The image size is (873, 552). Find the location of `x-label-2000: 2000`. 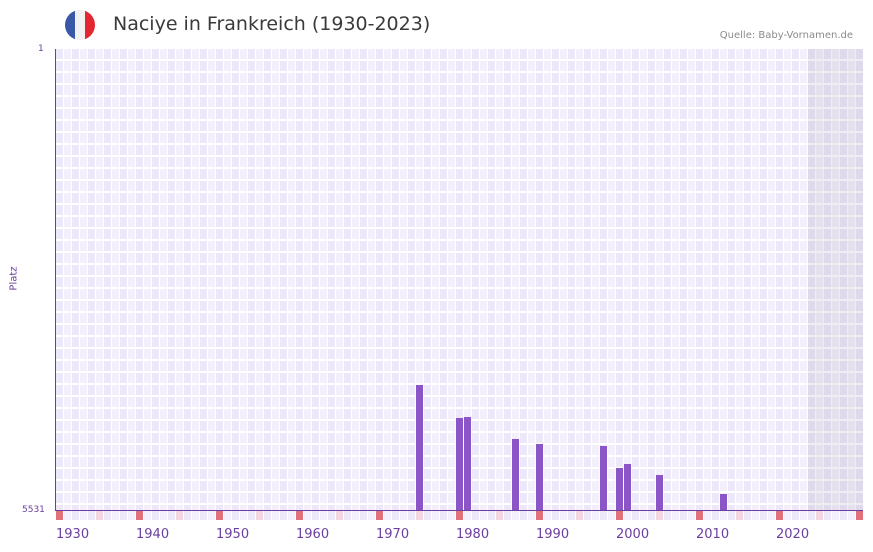

x-label-2000: 2000 is located at coordinates (633, 534).